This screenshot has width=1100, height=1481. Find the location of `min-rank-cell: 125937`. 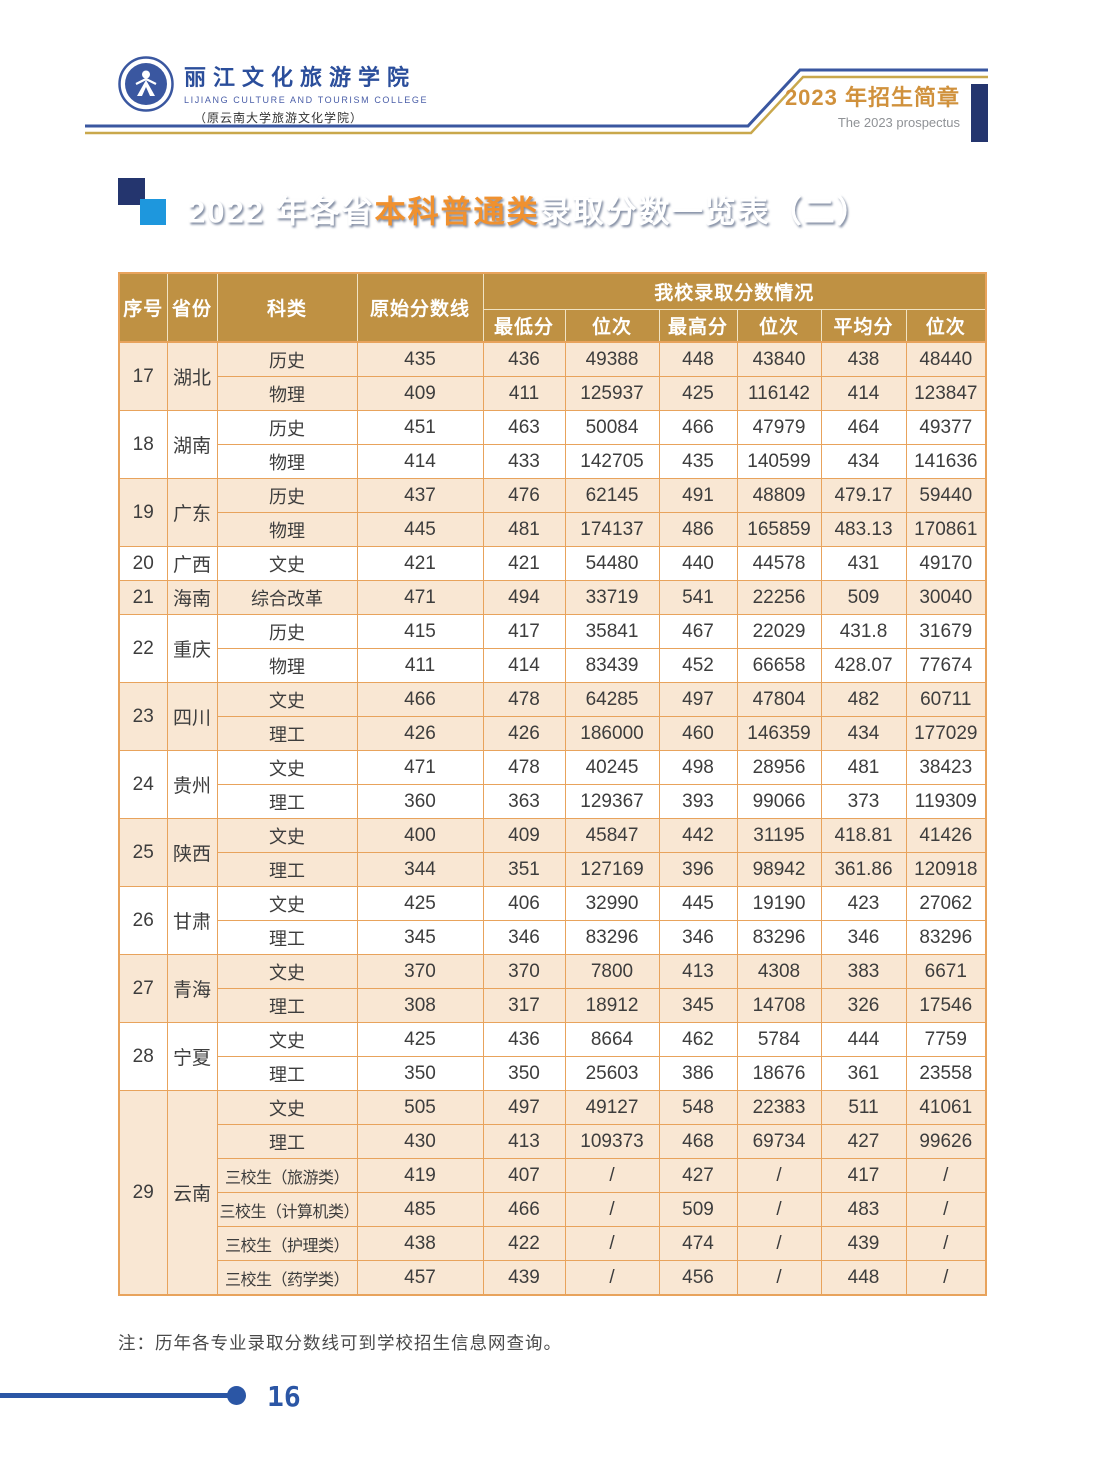

min-rank-cell: 125937 is located at coordinates (612, 393).